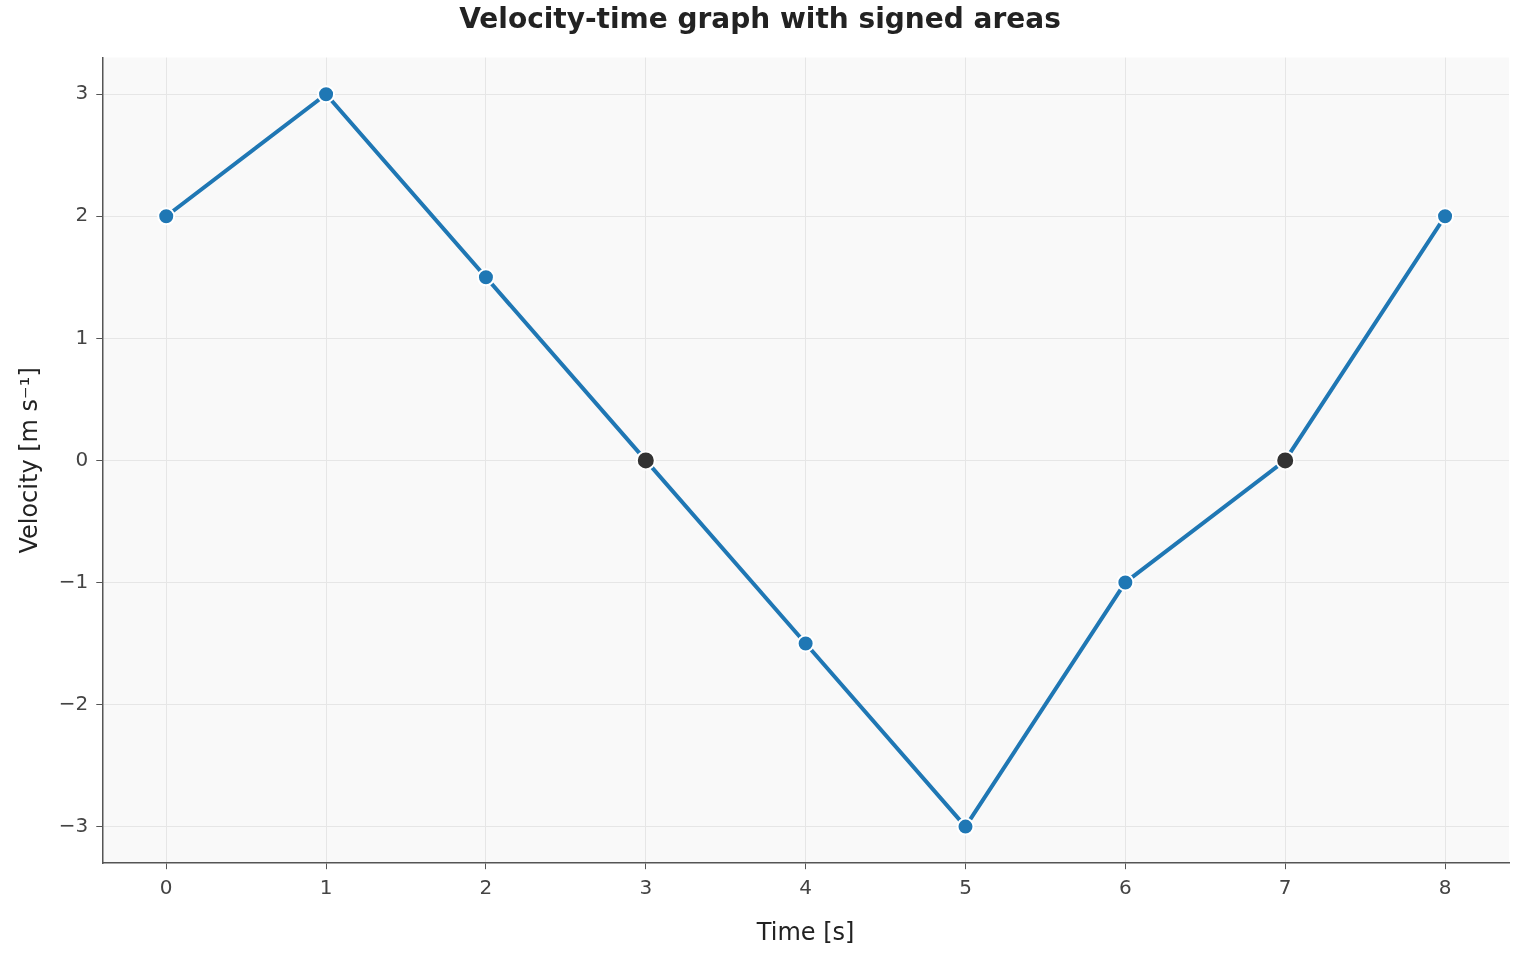  I want to click on y-tick-label: 0, so click(82, 458).